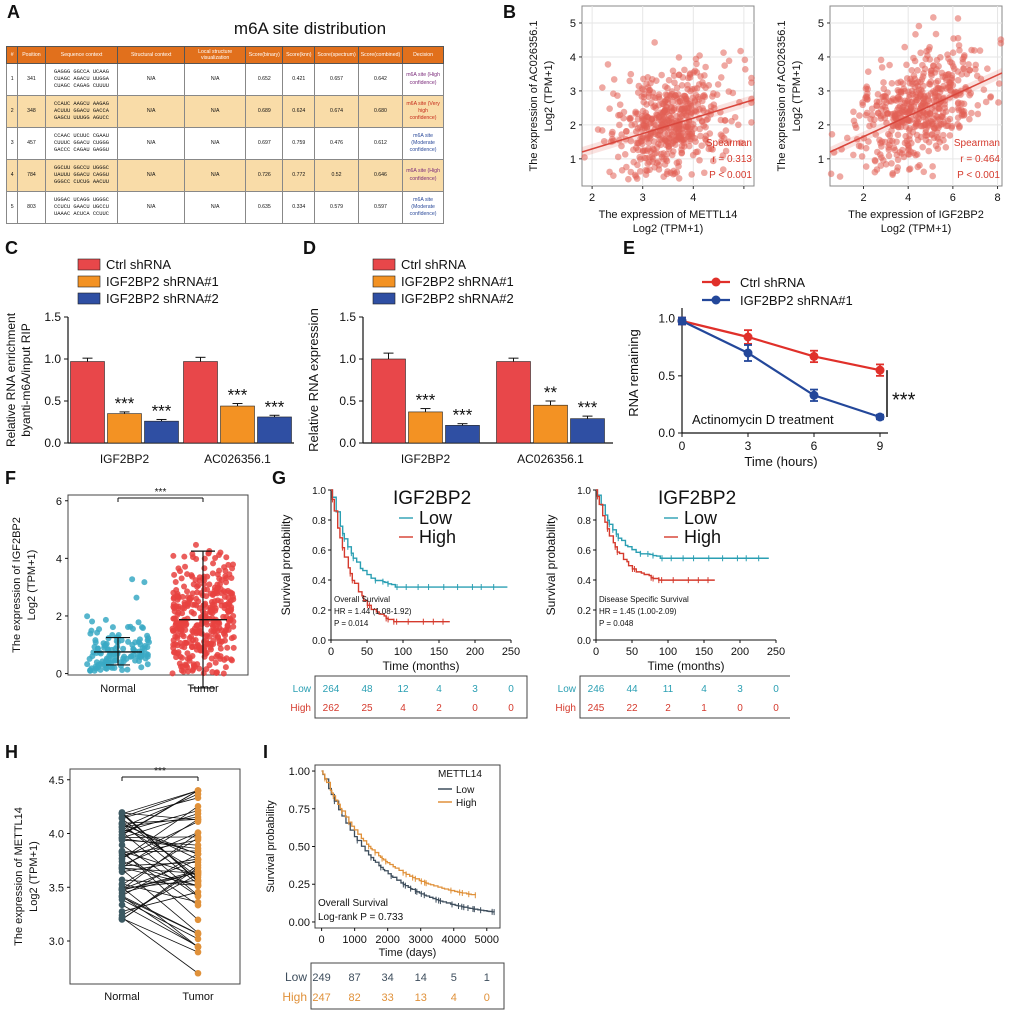 The image size is (1020, 1015). Describe the element at coordinates (668, 229) in the screenshot. I see `x-axis-label-unit: Log2 (TPM+1)` at that location.